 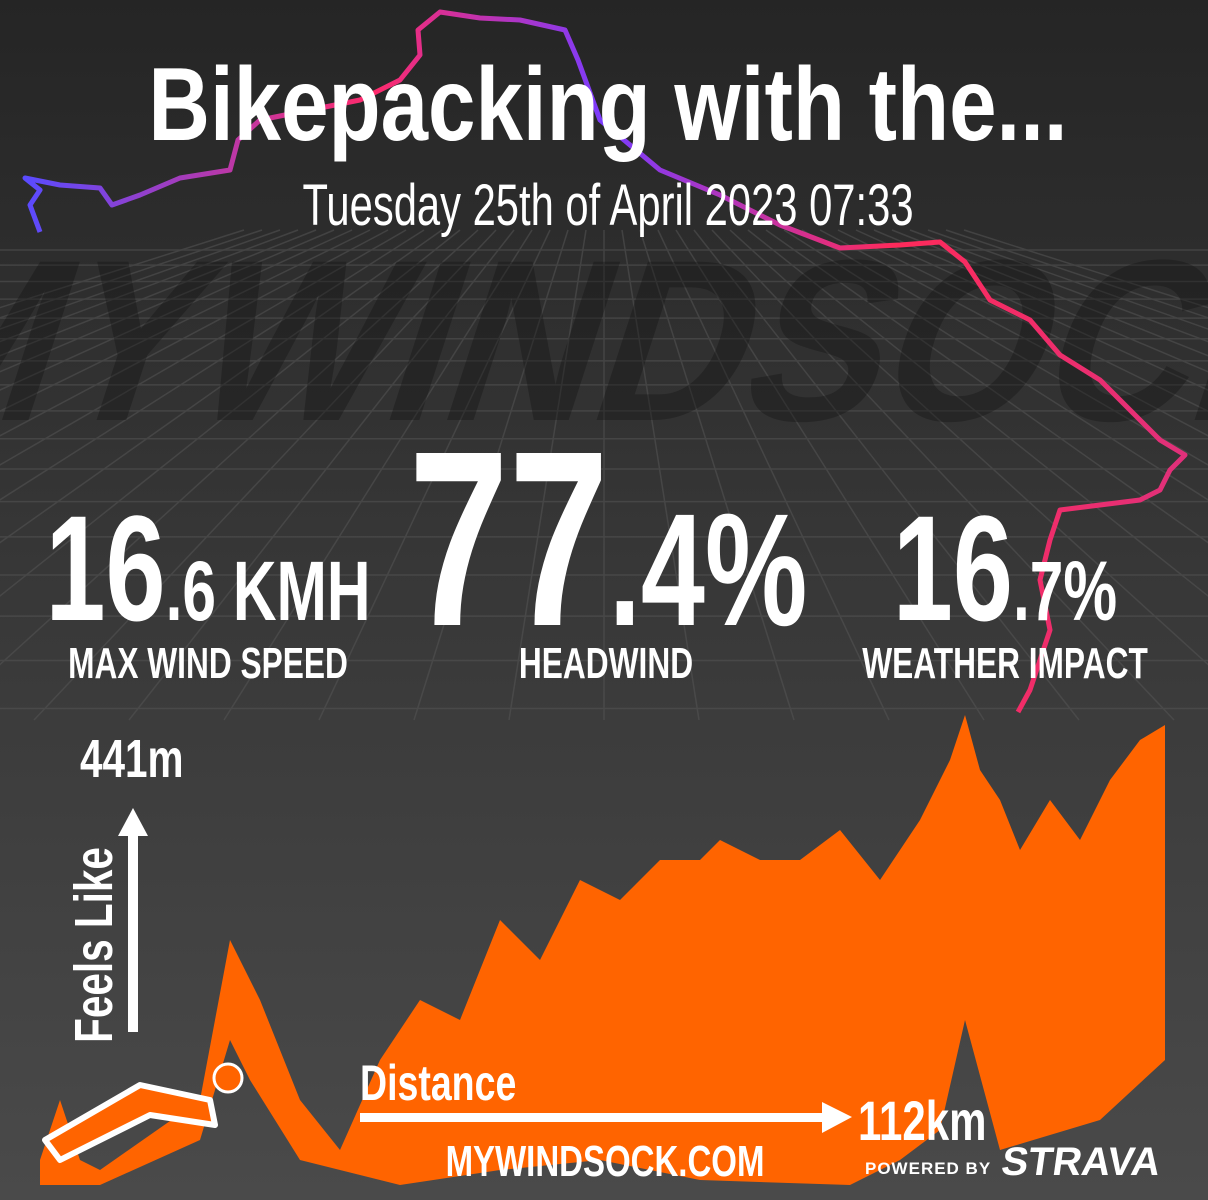 What do you see at coordinates (228, 1078) in the screenshot?
I see `weather-icon` at bounding box center [228, 1078].